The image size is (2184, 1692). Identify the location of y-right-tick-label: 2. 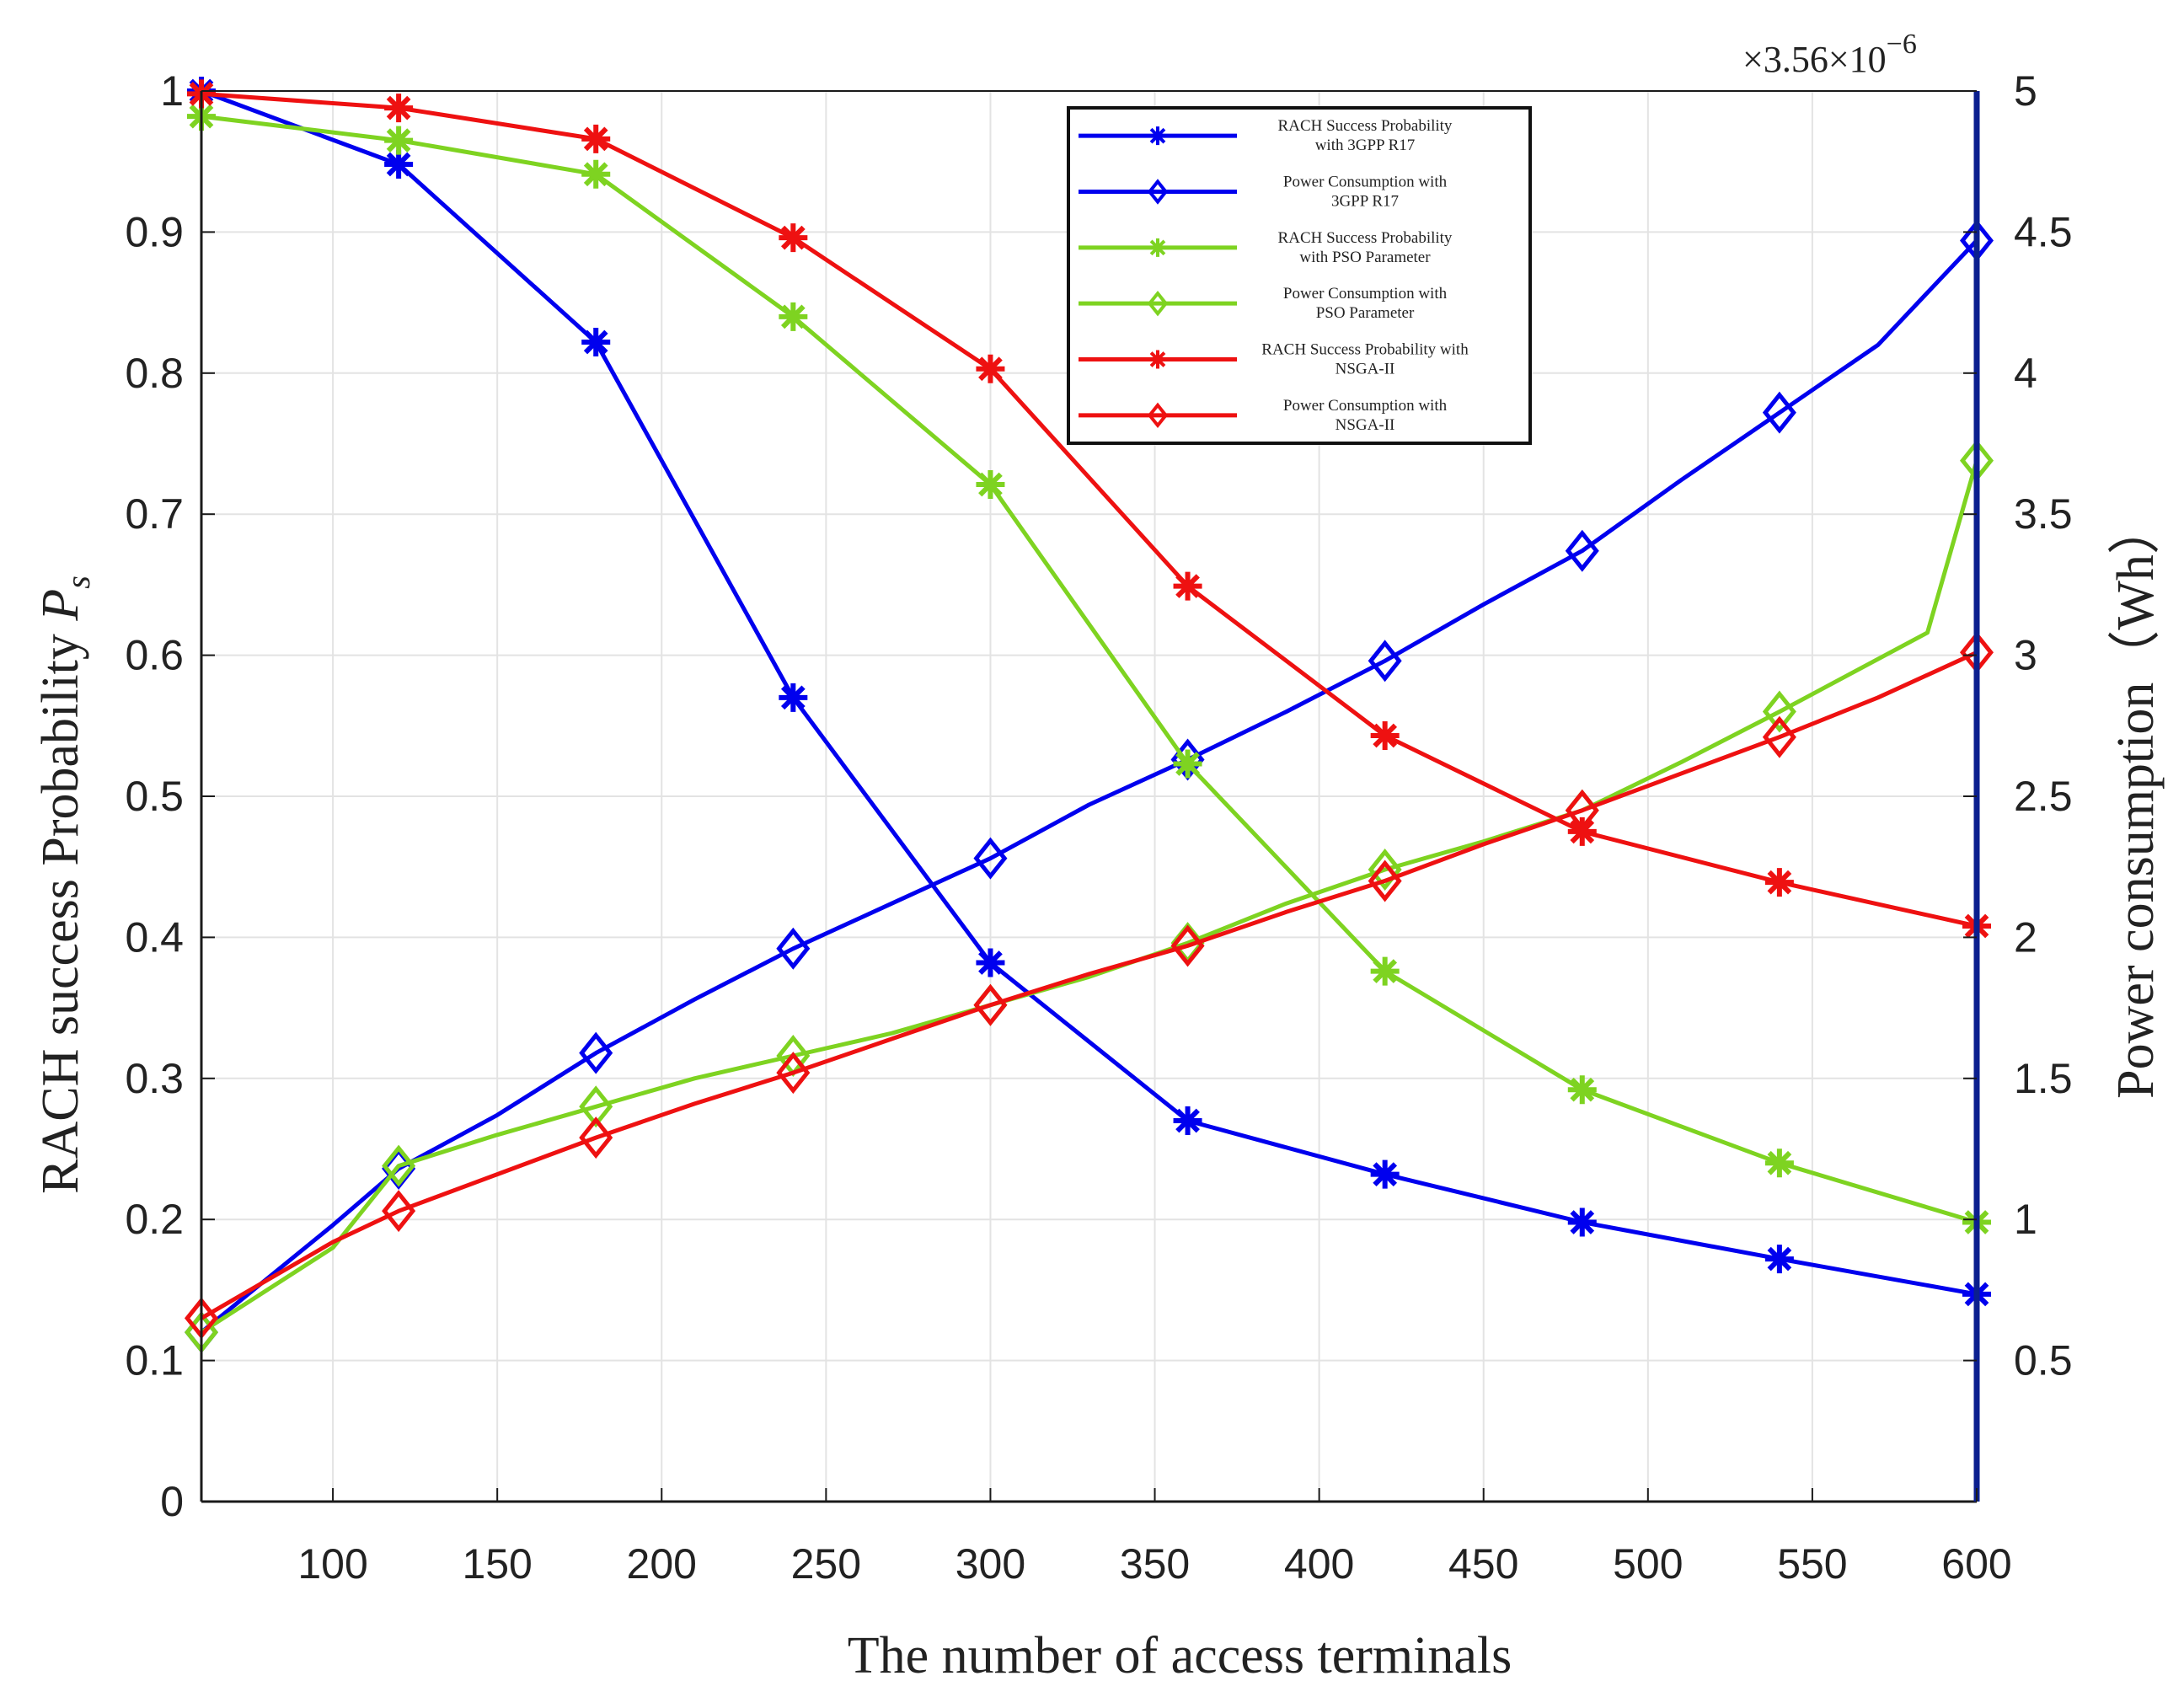
(2025, 937).